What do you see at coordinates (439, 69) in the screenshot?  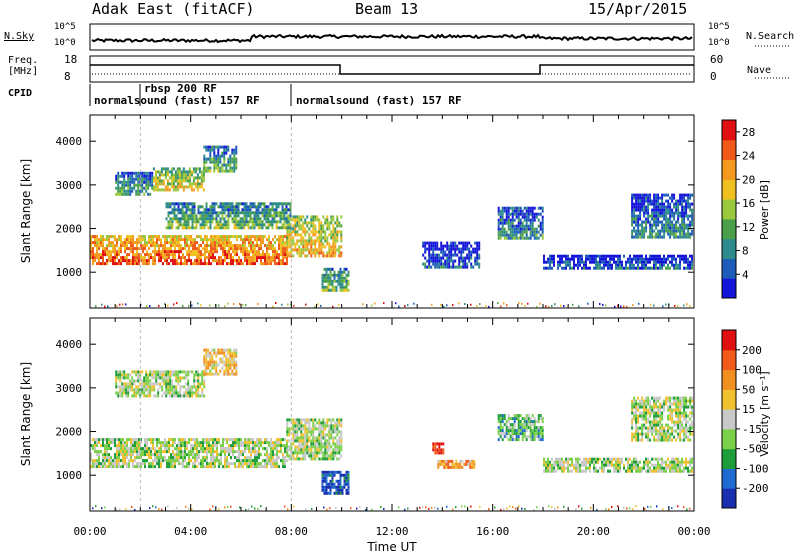 I see `freq-panel` at bounding box center [439, 69].